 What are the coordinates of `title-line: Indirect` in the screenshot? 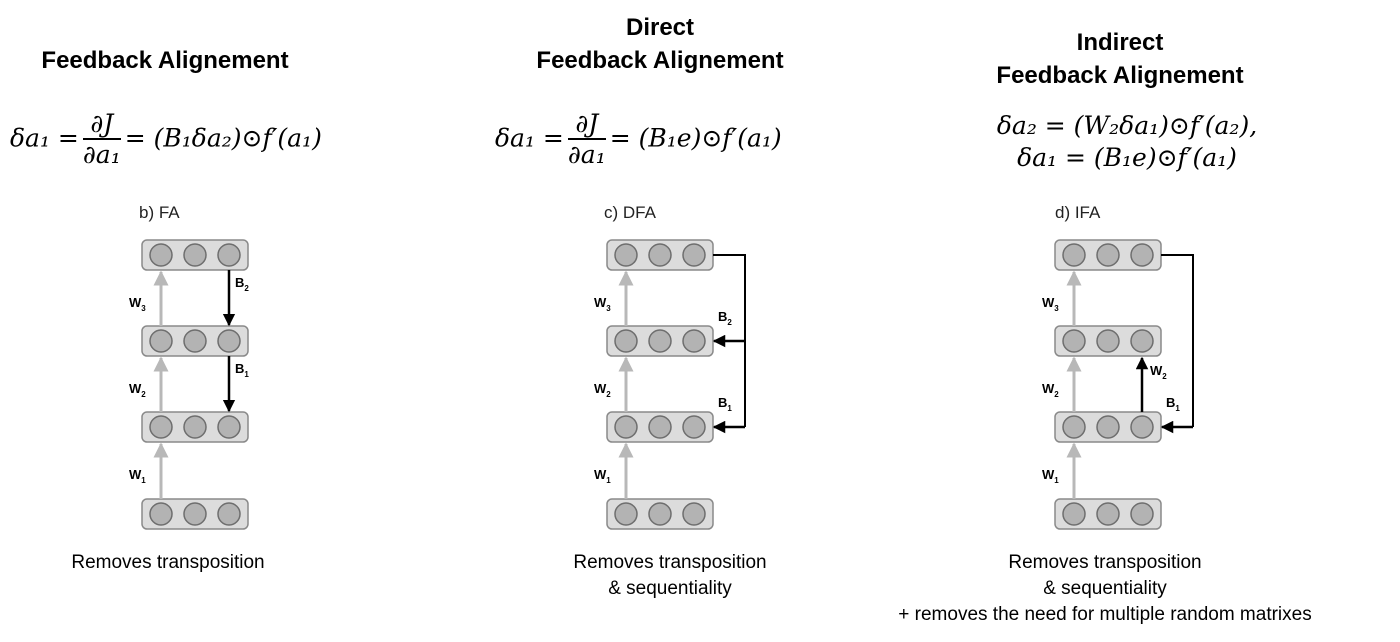 It's located at (1120, 42).